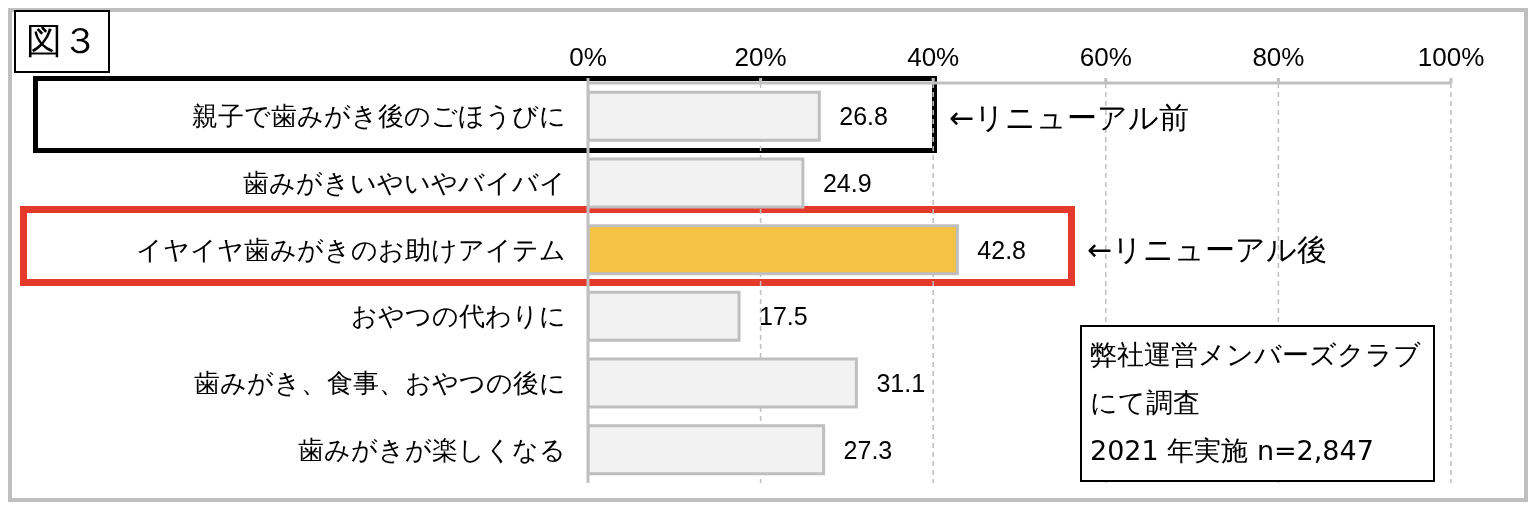  Describe the element at coordinates (1278, 57) in the screenshot. I see `x-tick-label: 80%` at that location.